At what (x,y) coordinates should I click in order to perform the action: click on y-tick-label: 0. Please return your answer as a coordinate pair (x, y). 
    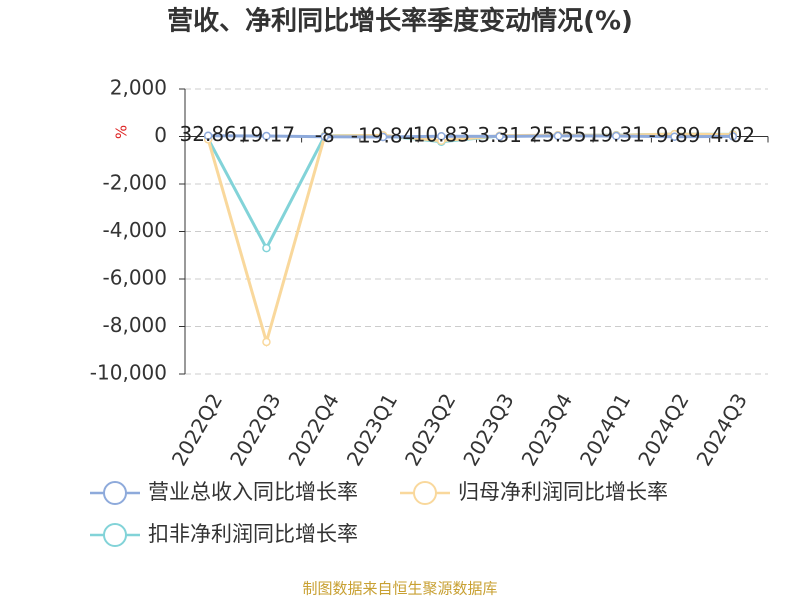
    Looking at the image, I should click on (160, 135).